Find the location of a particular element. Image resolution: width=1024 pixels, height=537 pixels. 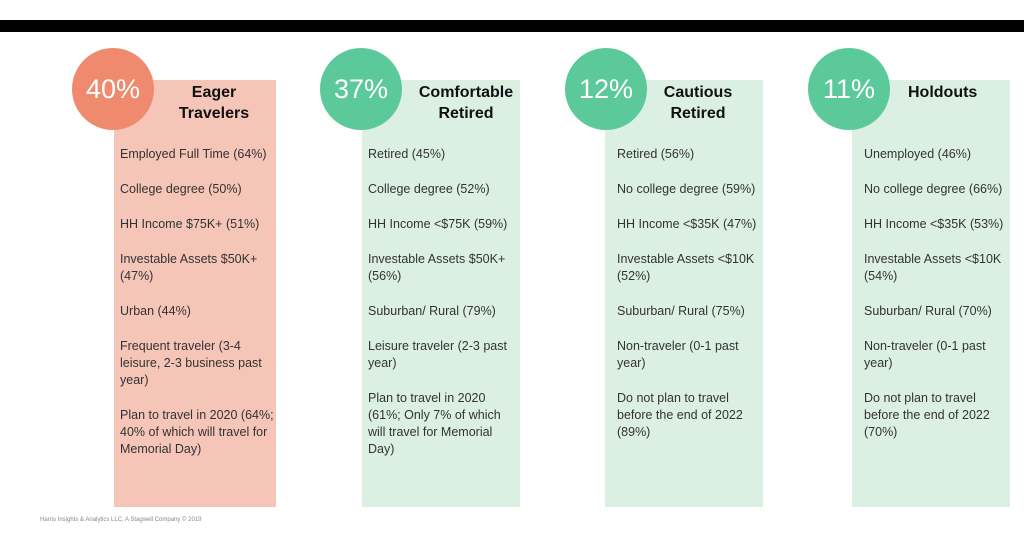

list-item: Investable Assets <$10K (54%) is located at coordinates (933, 267).